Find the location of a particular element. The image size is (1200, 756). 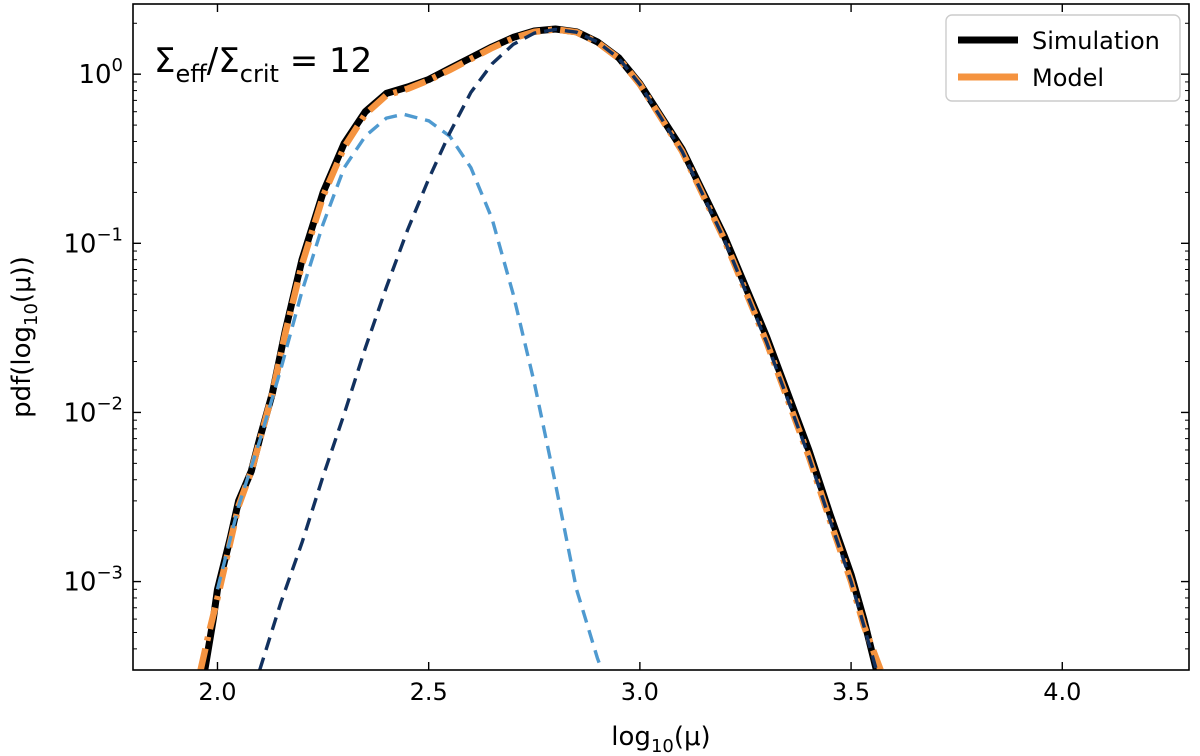

x-tick-label: 3.5 is located at coordinates (851, 692).